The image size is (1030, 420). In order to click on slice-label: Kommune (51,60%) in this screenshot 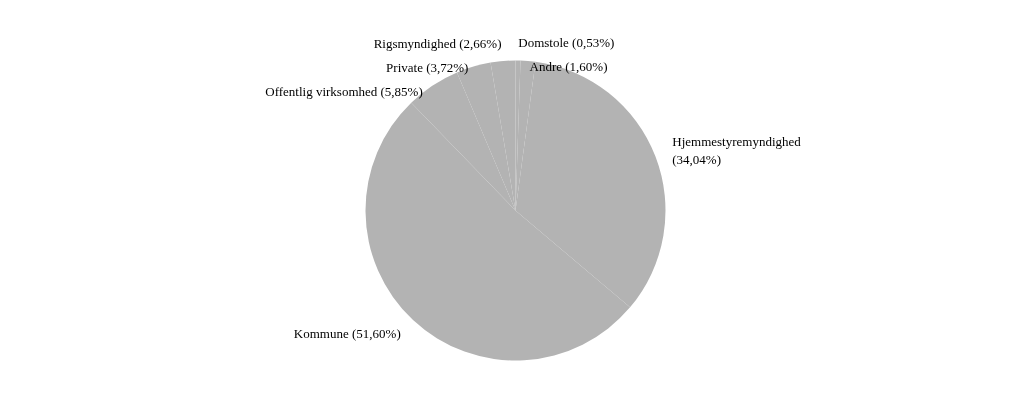, I will do `click(347, 333)`.